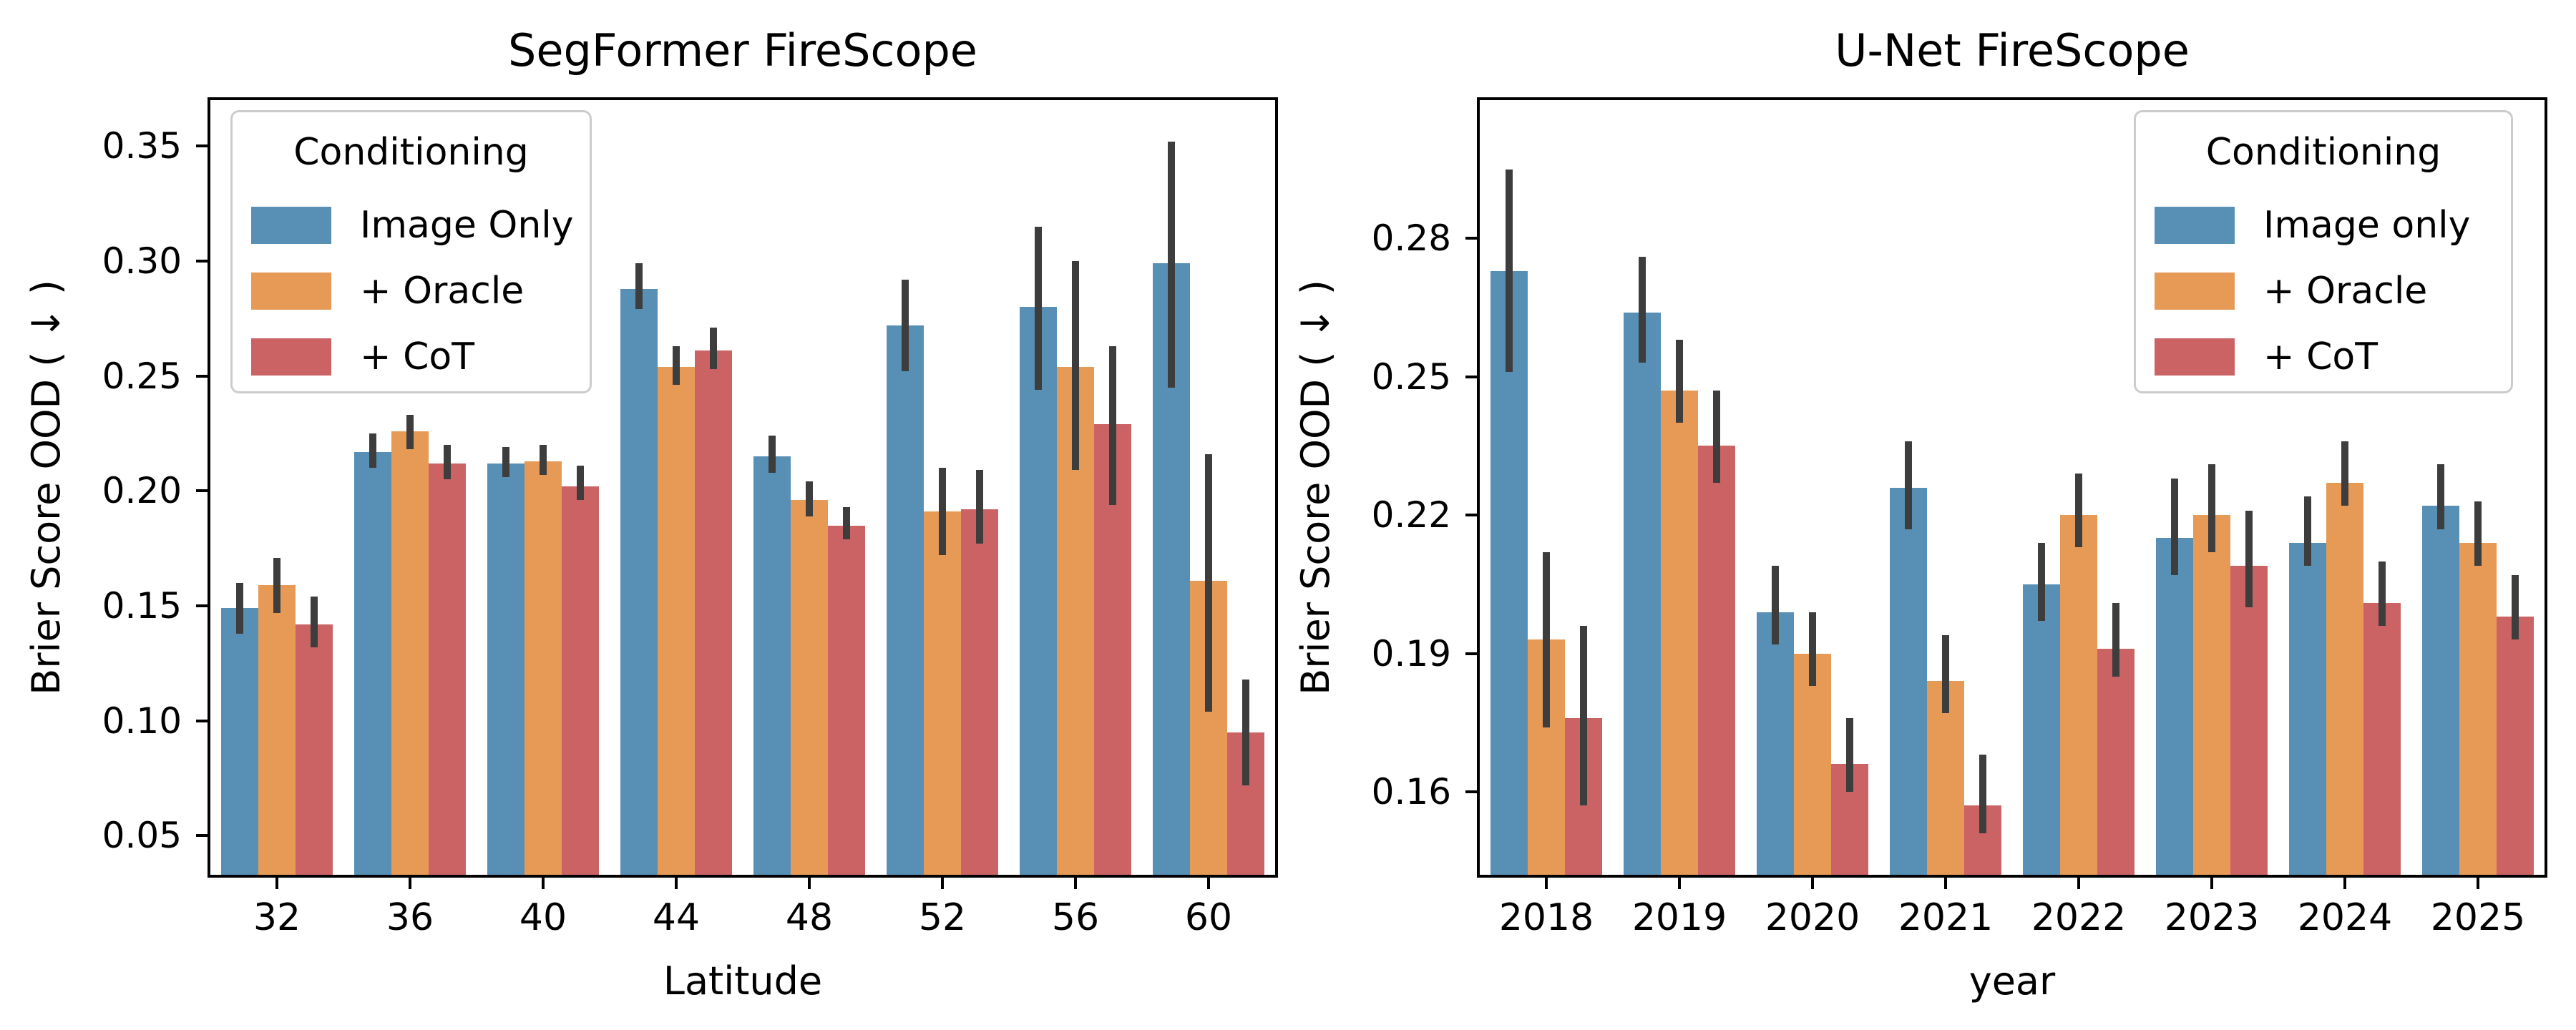 The width and height of the screenshot is (2576, 1030). What do you see at coordinates (2478, 918) in the screenshot?
I see `x-tick-label: 2025` at bounding box center [2478, 918].